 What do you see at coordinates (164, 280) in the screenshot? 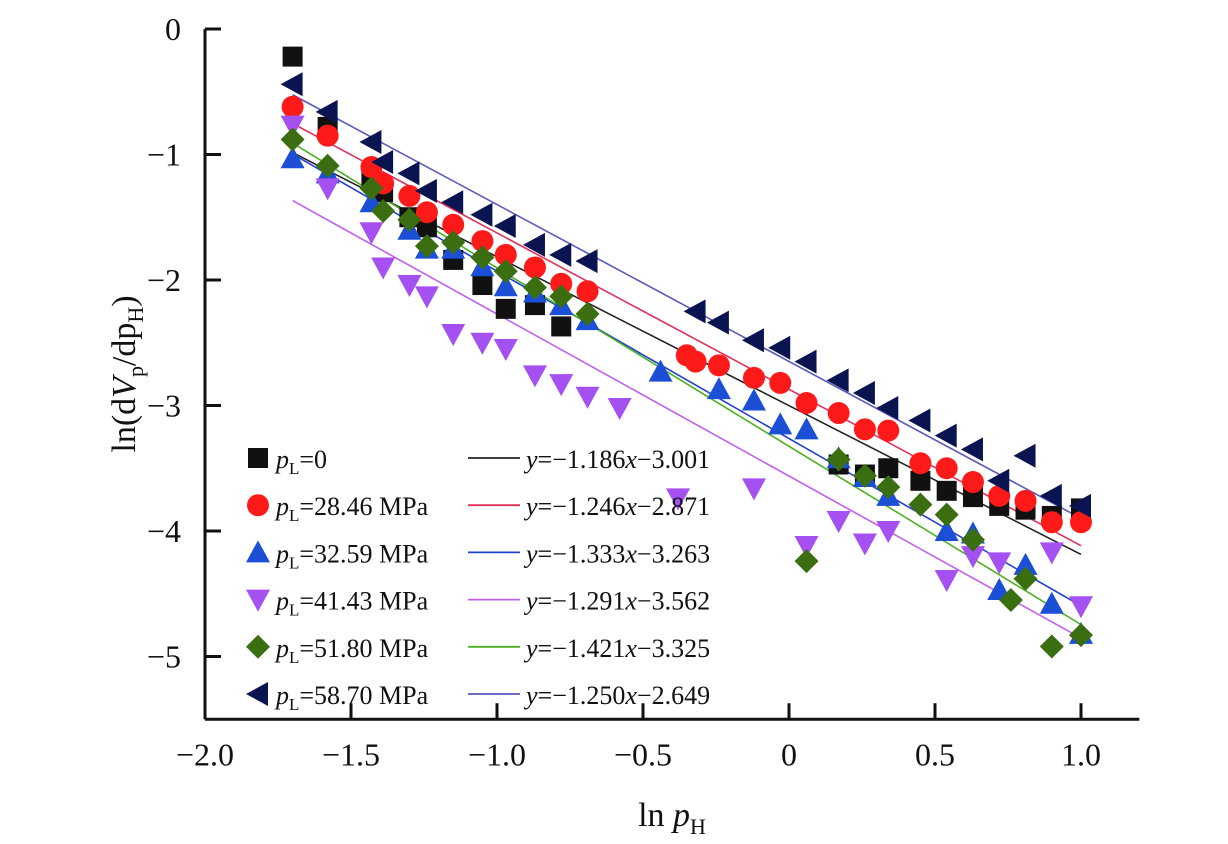
I see `y-tick-label: −2` at bounding box center [164, 280].